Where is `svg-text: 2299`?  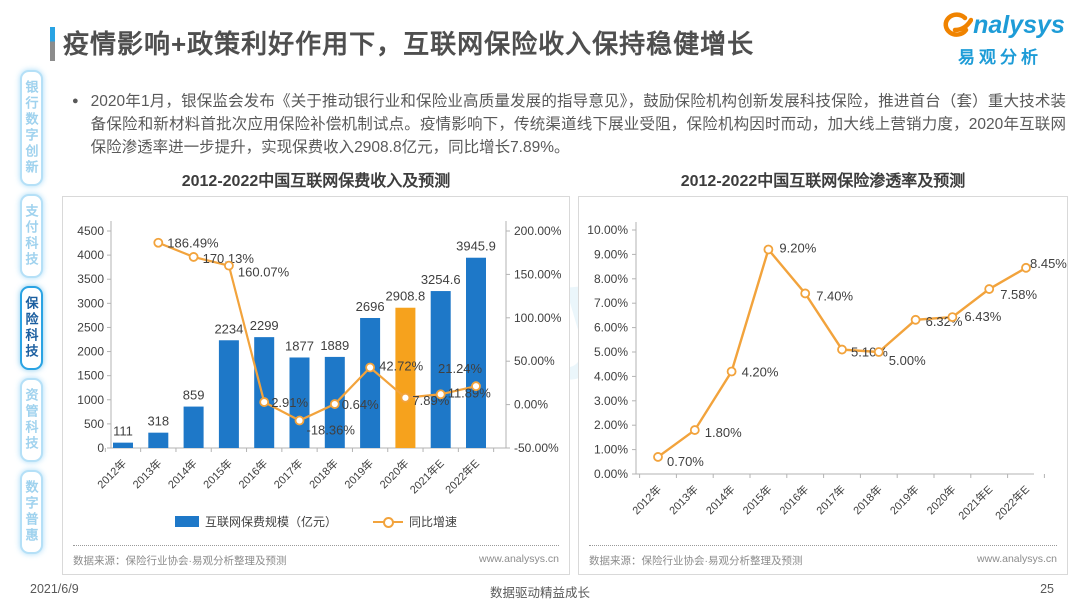 svg-text: 2299 is located at coordinates (264, 325).